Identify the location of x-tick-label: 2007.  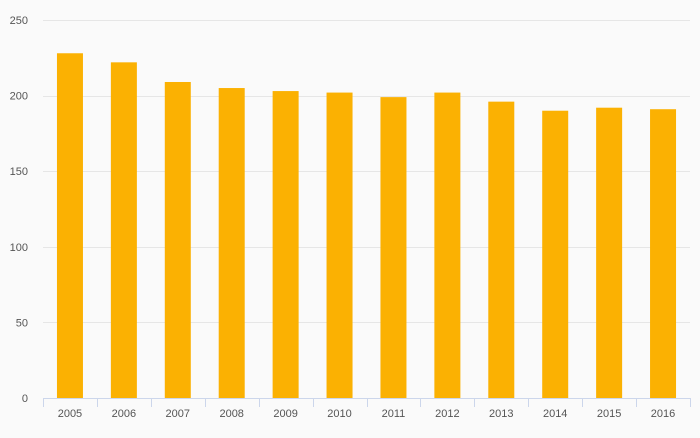
(178, 414).